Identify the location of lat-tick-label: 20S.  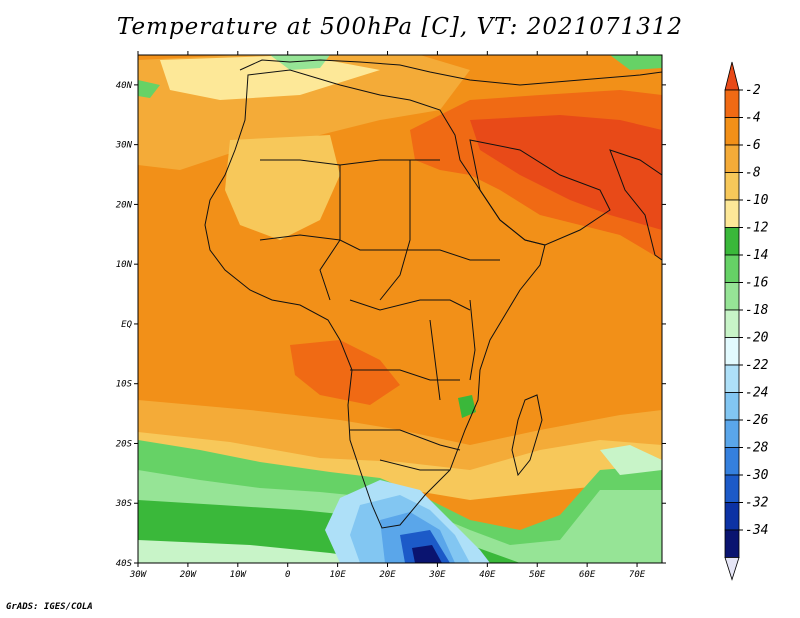
(124, 444).